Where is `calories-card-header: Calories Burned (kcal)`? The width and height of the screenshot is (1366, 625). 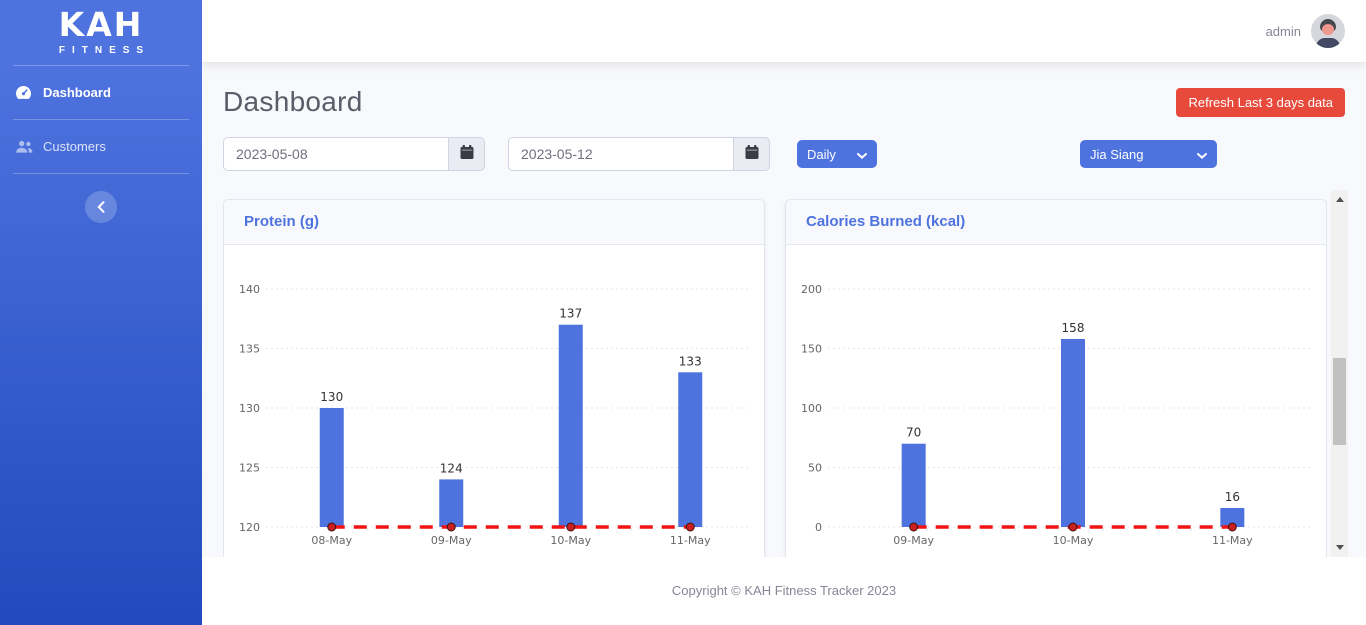 calories-card-header: Calories Burned (kcal) is located at coordinates (1056, 222).